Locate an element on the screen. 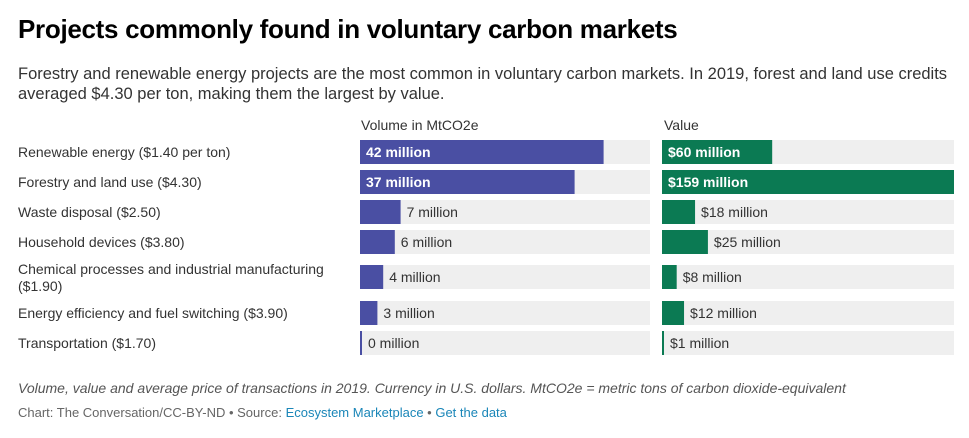  volume-data-label: 3 million is located at coordinates (408, 313).